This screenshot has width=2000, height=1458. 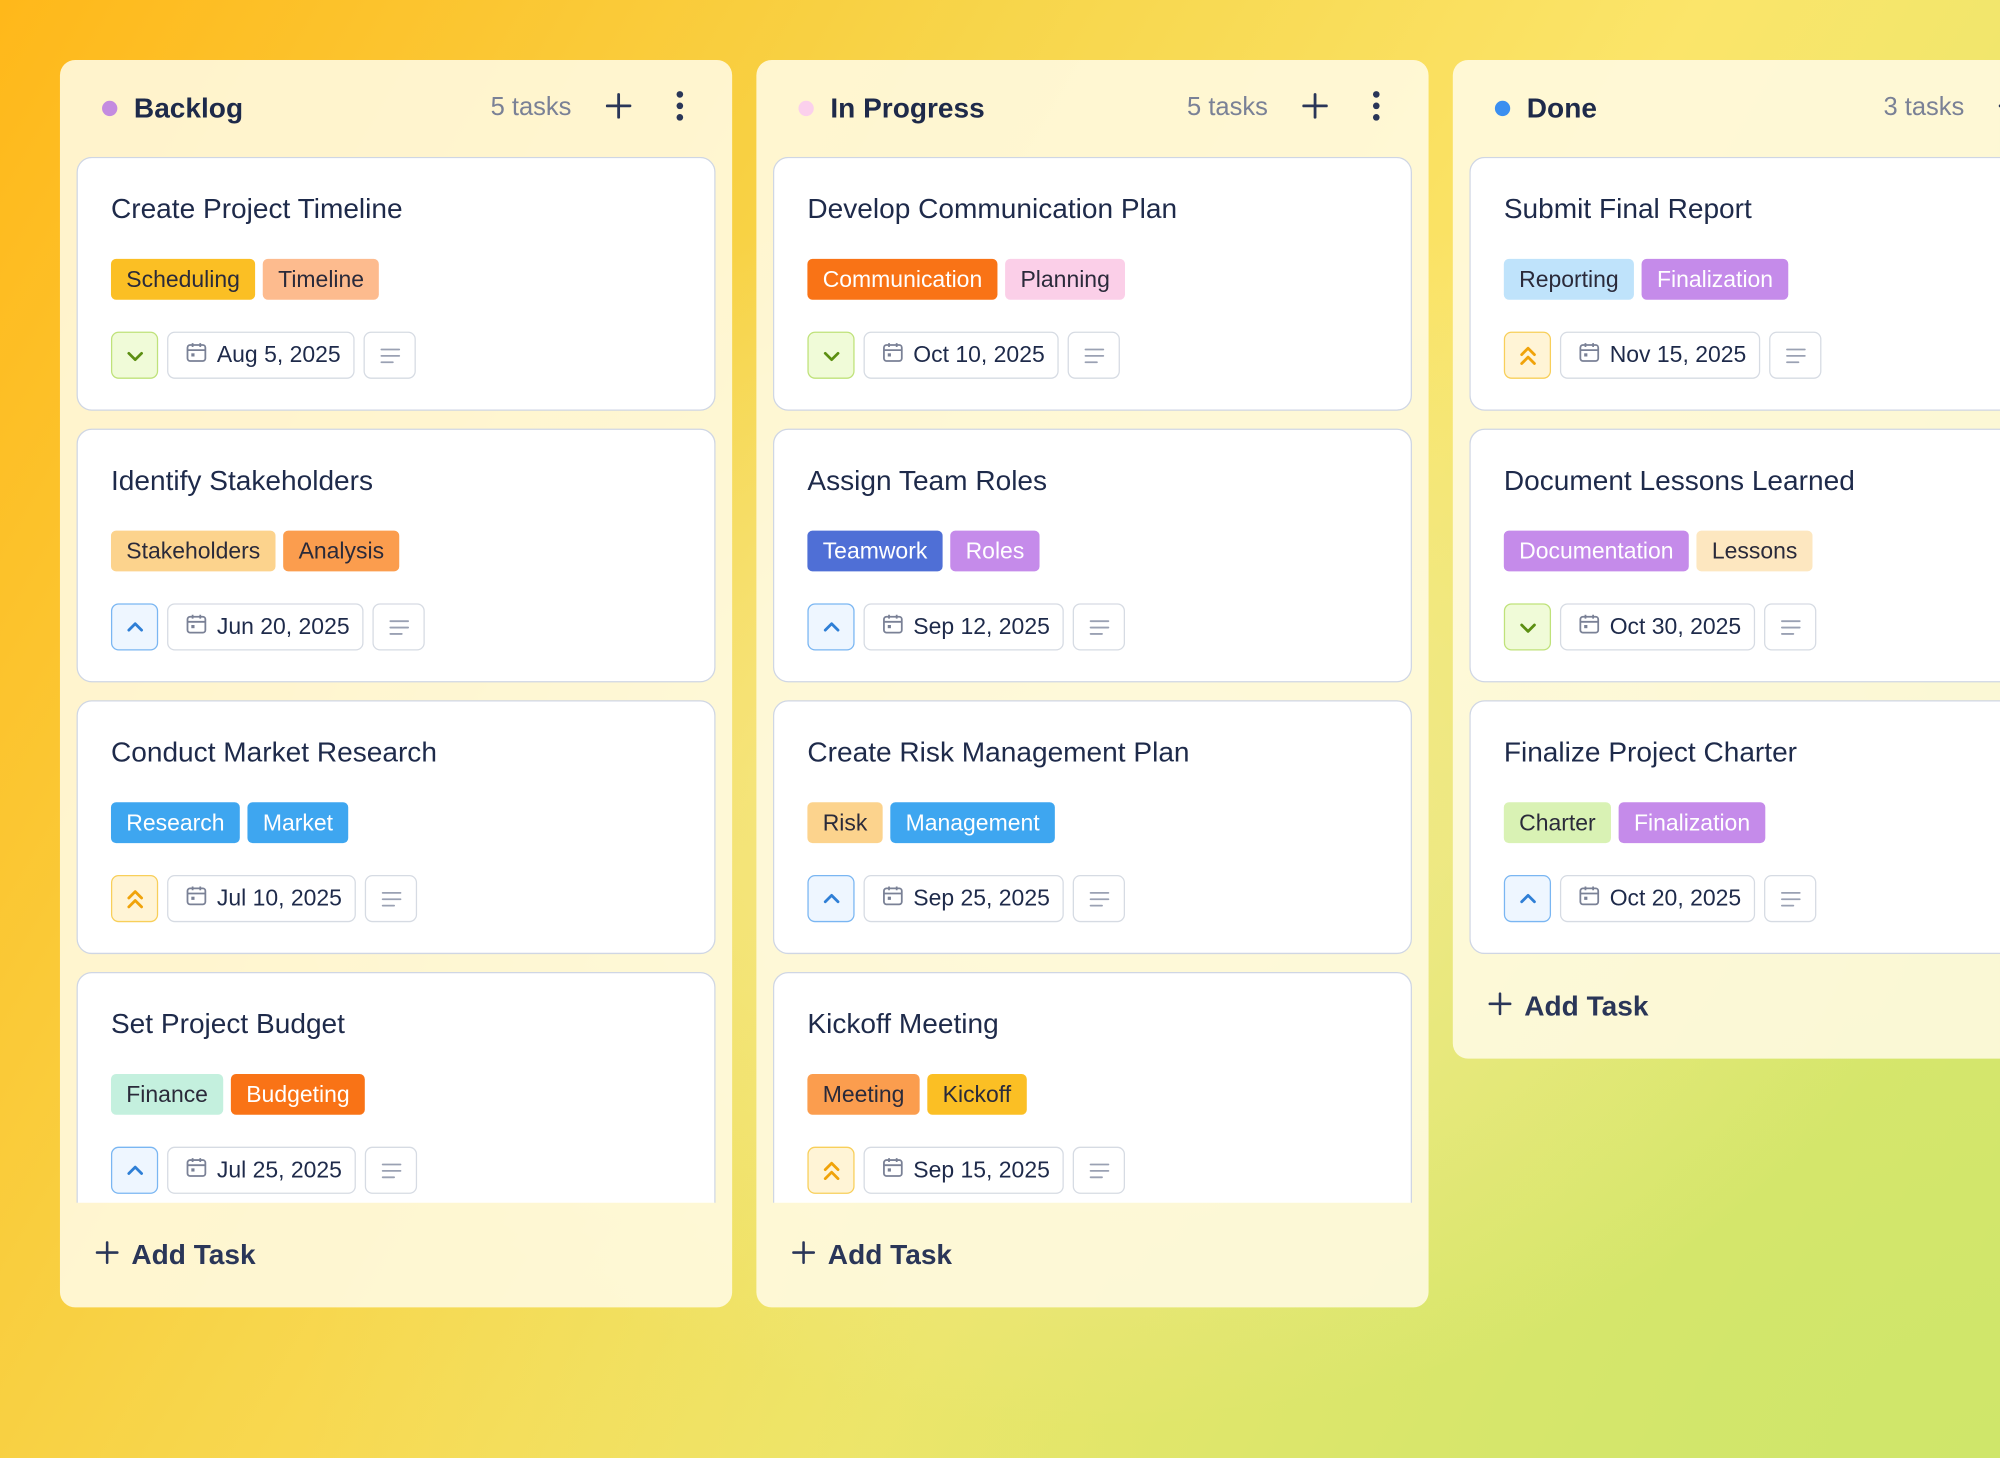 What do you see at coordinates (321, 279) in the screenshot?
I see `tag: Timeline` at bounding box center [321, 279].